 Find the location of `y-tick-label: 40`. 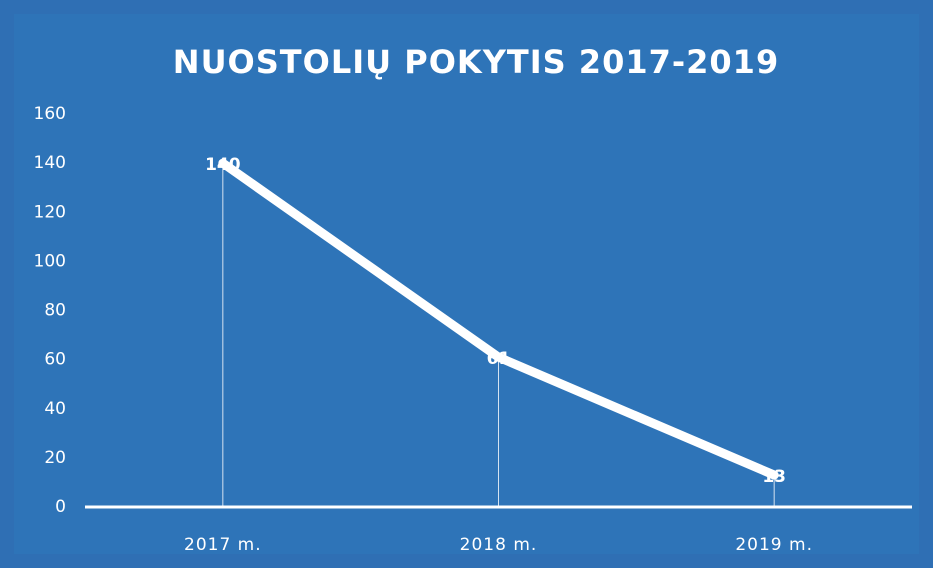

y-tick-label: 40 is located at coordinates (55, 409).